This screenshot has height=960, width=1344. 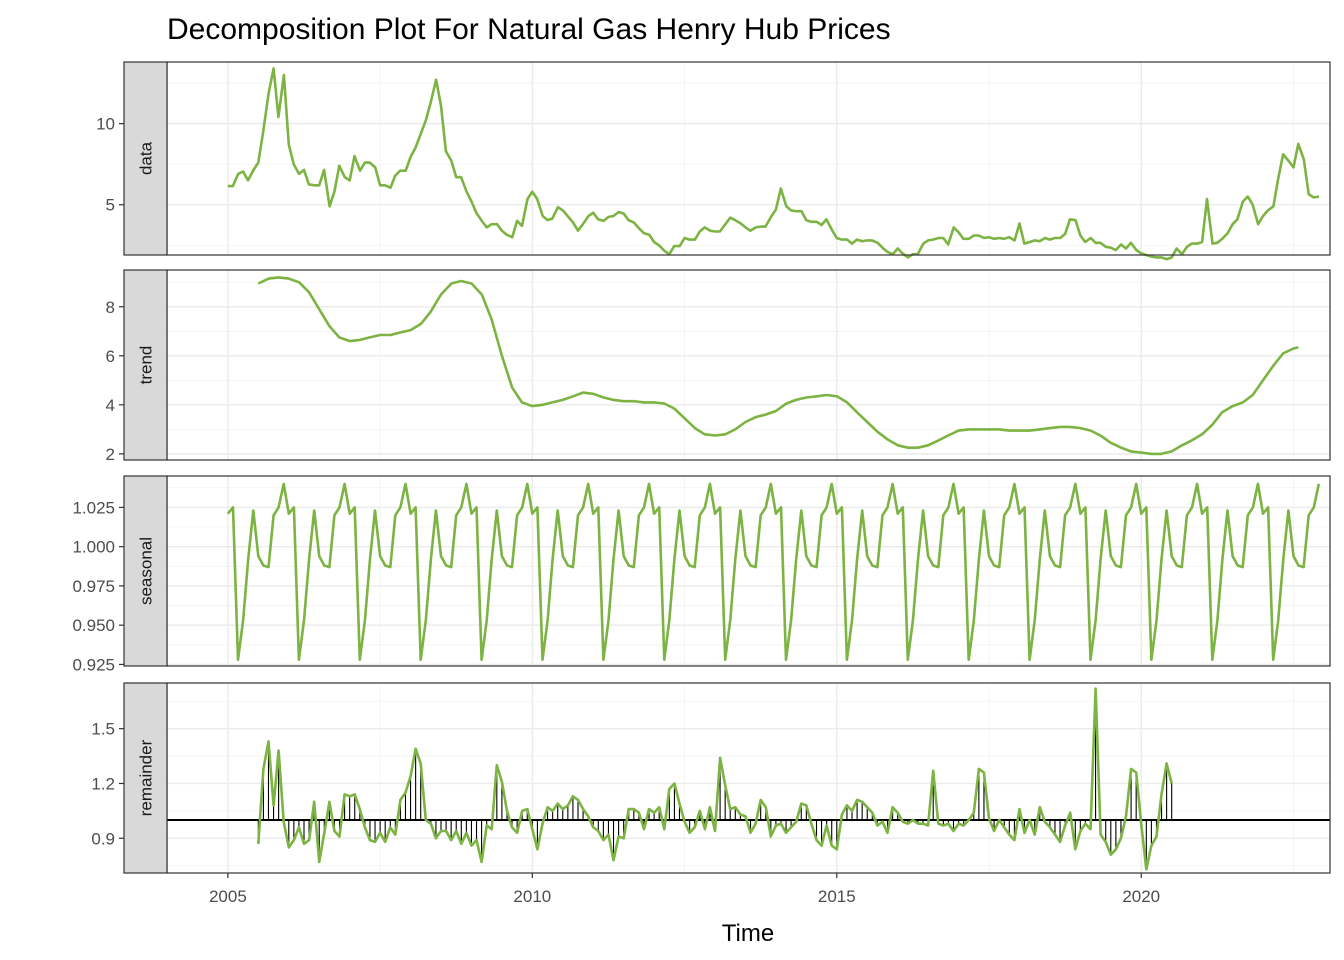 I want to click on y-tick-label: 1.025, so click(x=93, y=507).